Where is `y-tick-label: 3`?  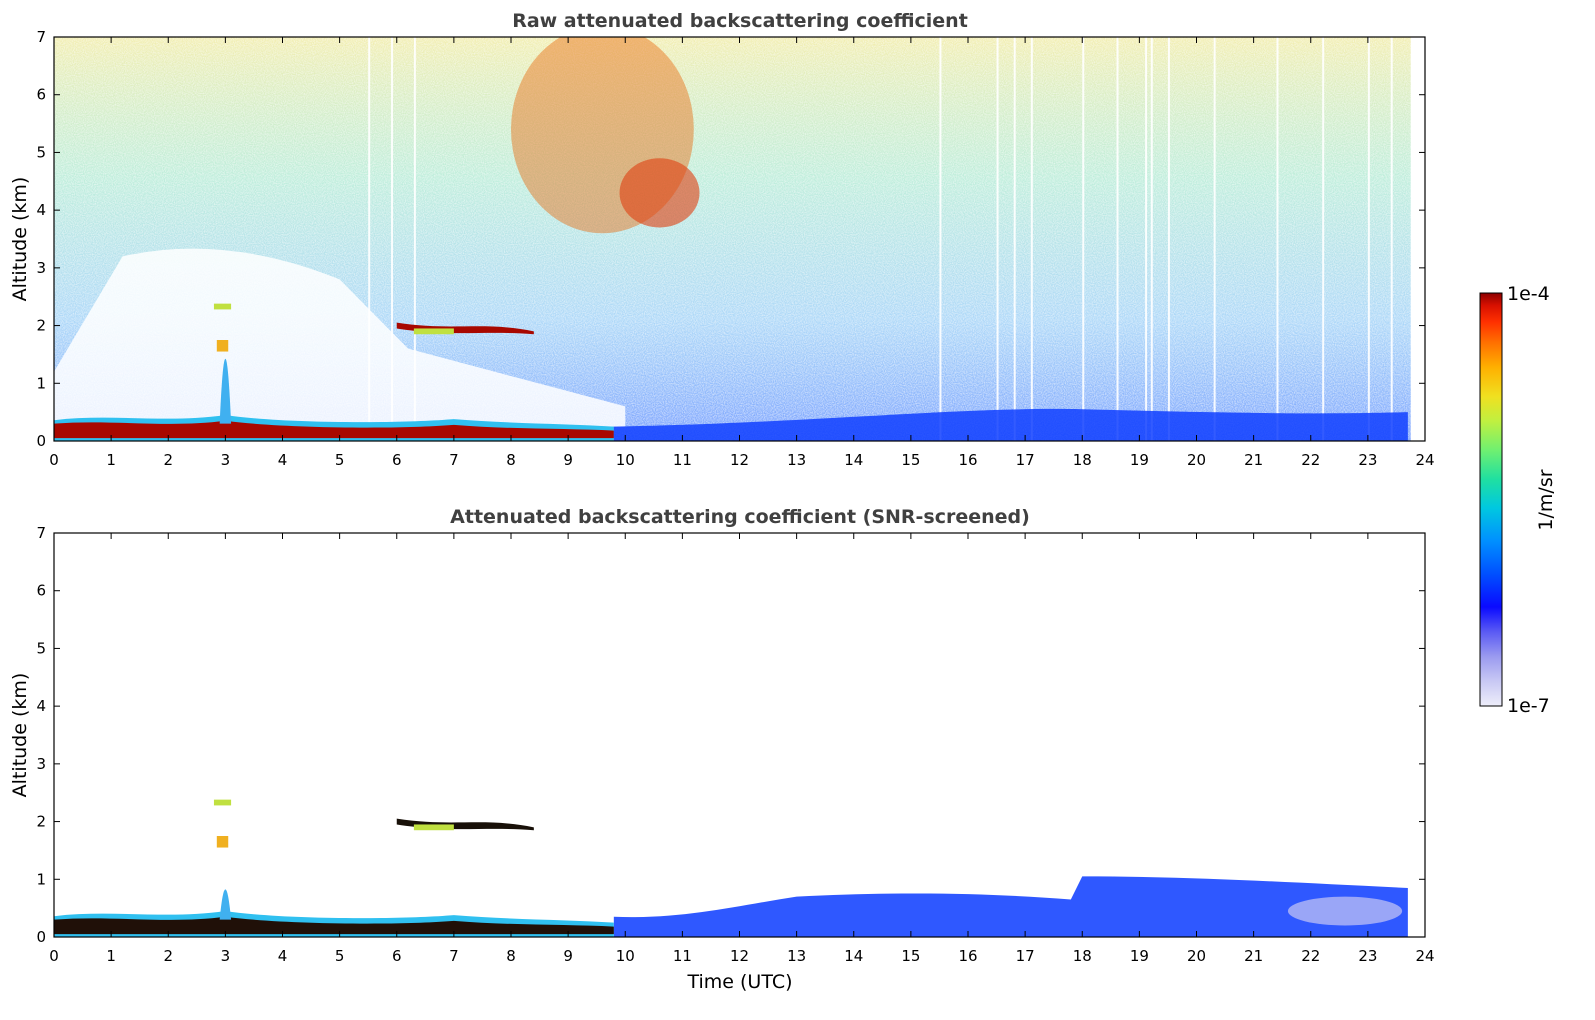 y-tick-label: 3 is located at coordinates (41, 268).